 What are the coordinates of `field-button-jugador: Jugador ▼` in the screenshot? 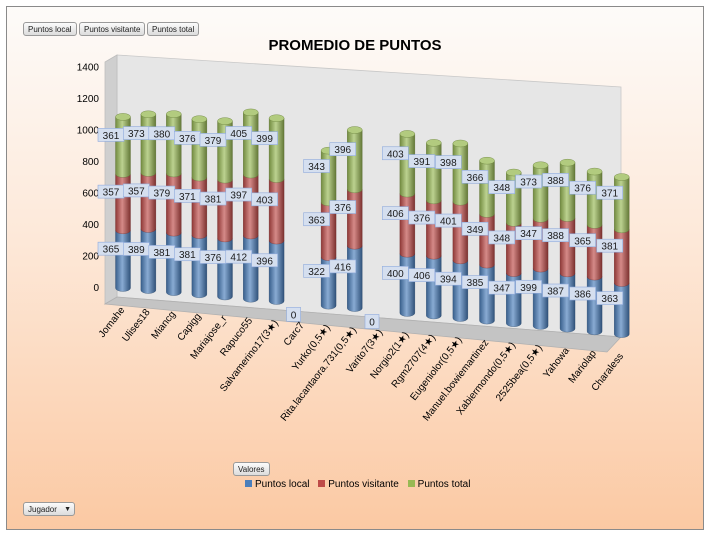 It's located at (49, 509).